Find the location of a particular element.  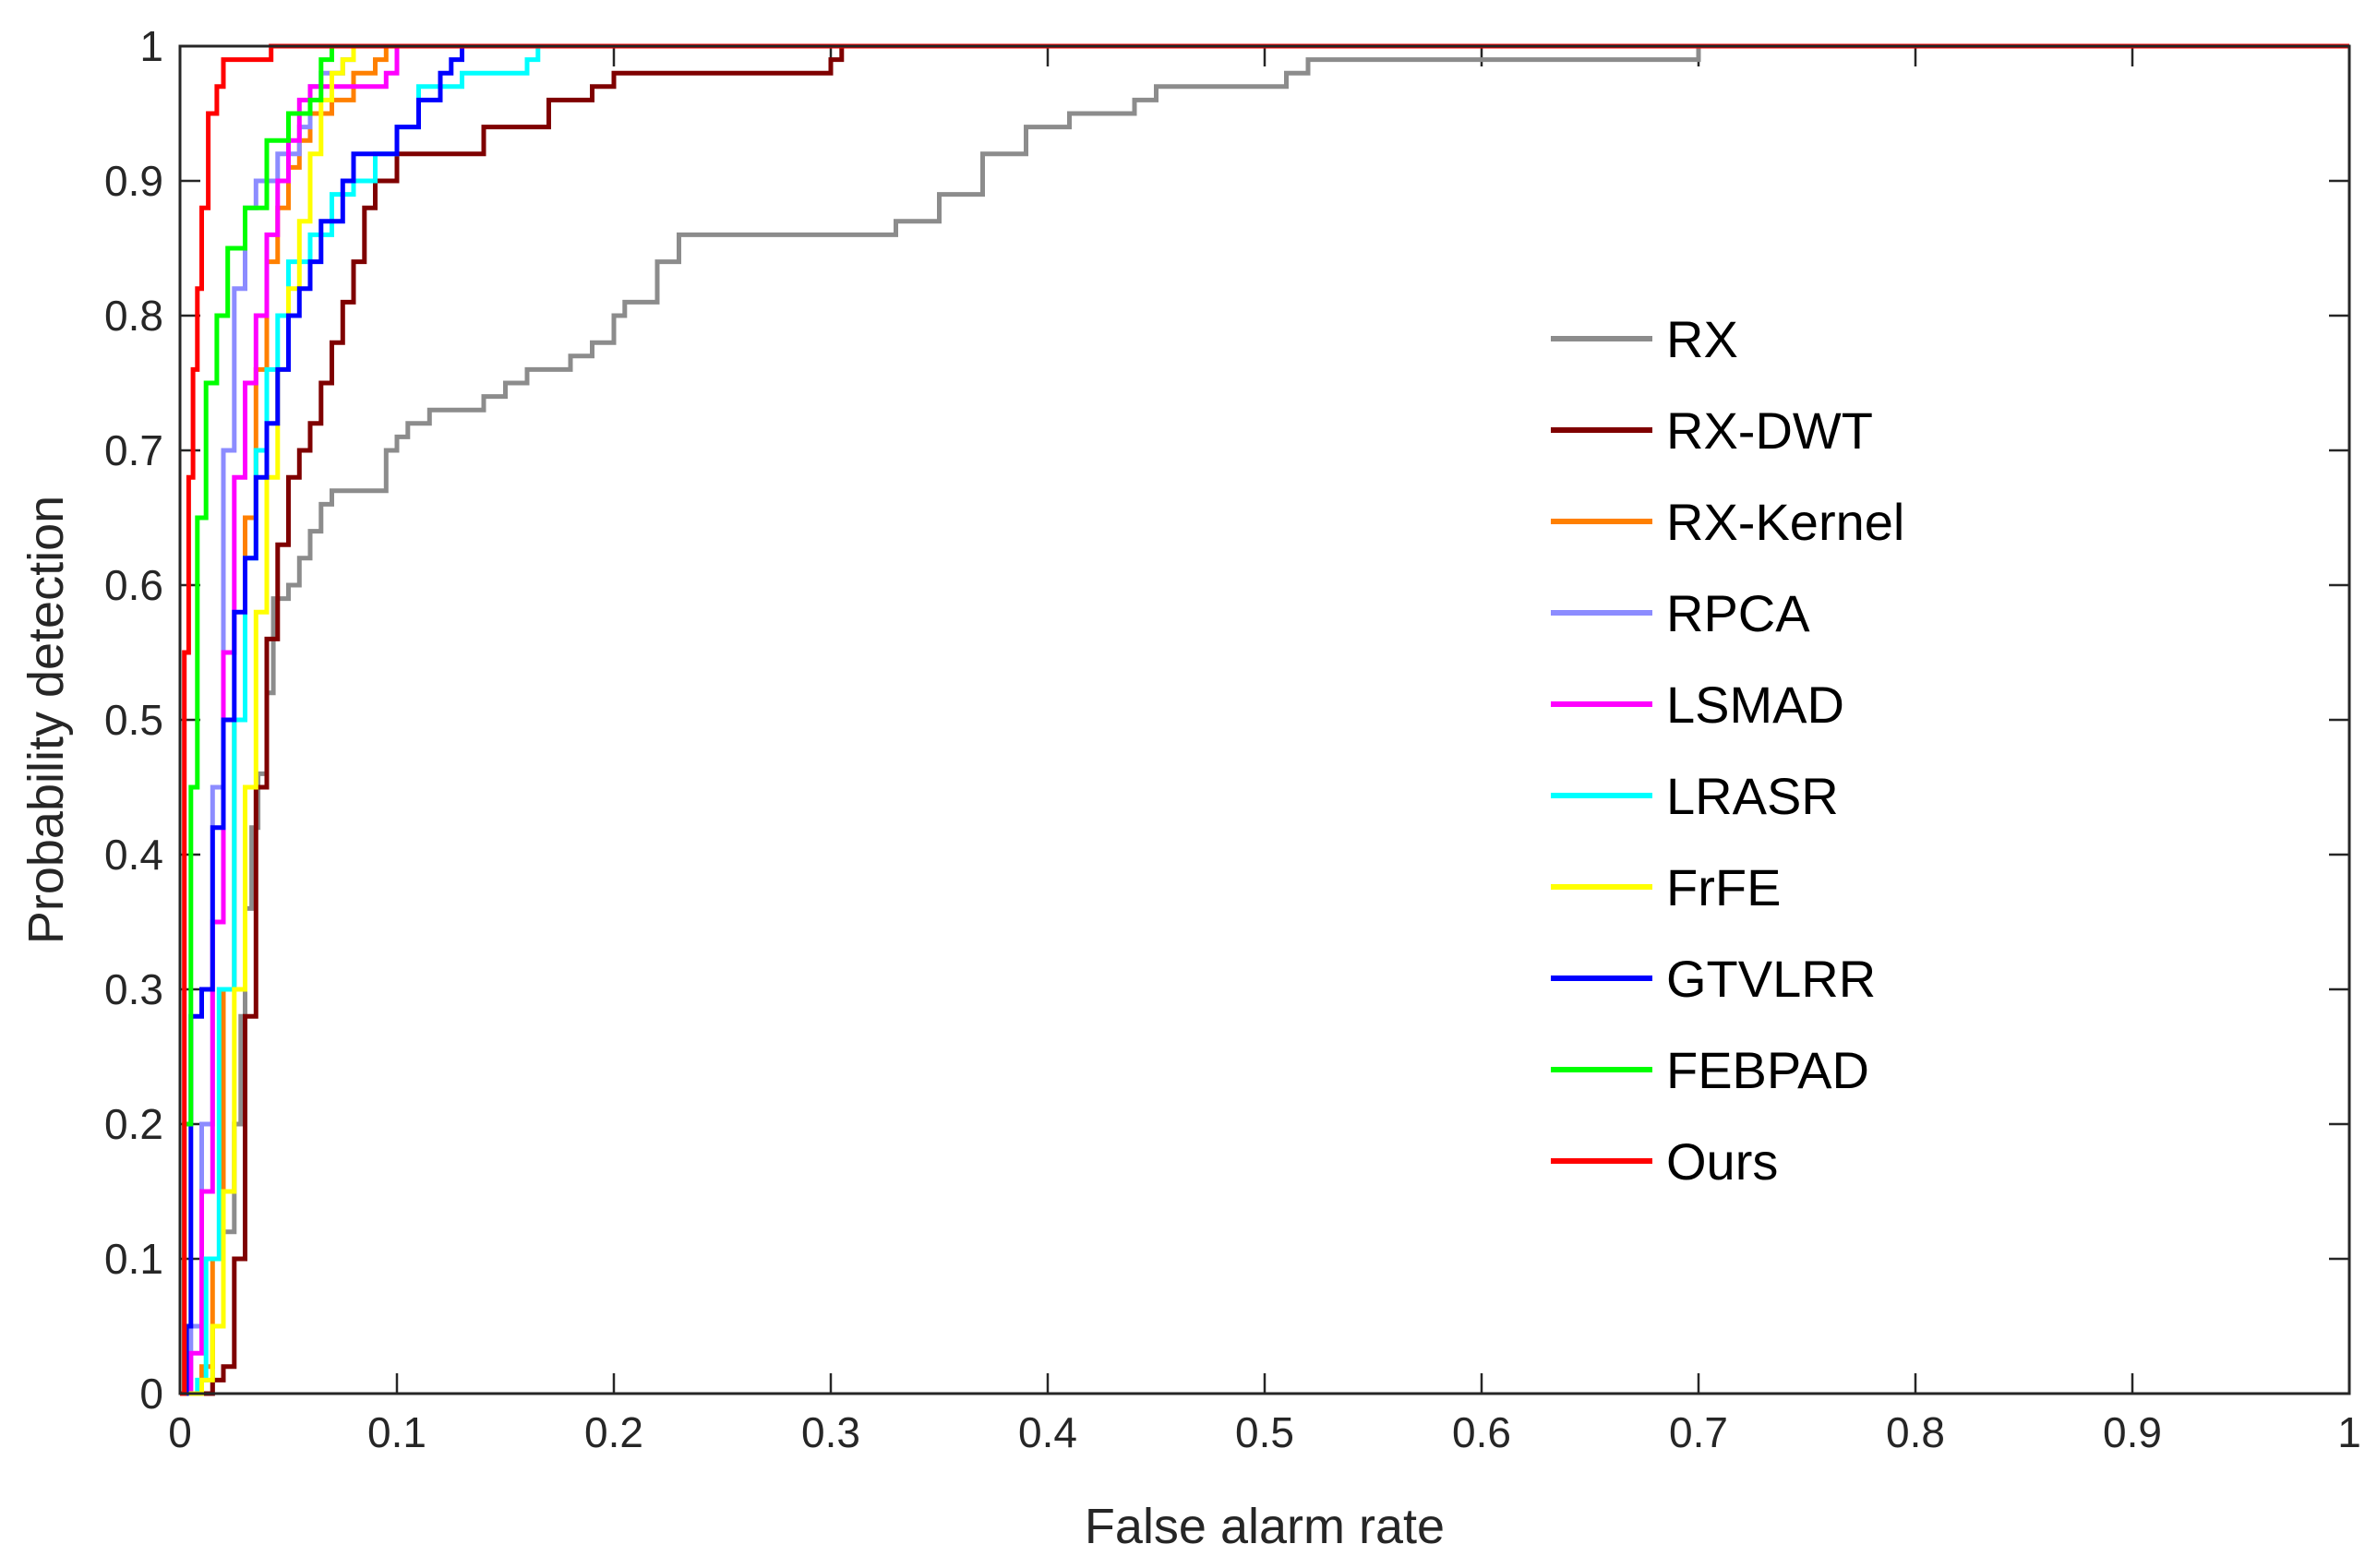

y-tick-label: 0.1 is located at coordinates (133, 1259).